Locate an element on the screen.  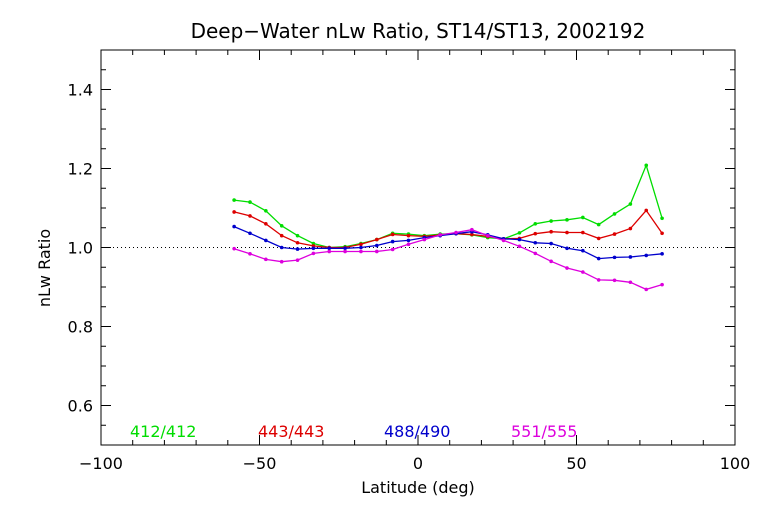
y-tick-label: 1.2 is located at coordinates (80, 169).